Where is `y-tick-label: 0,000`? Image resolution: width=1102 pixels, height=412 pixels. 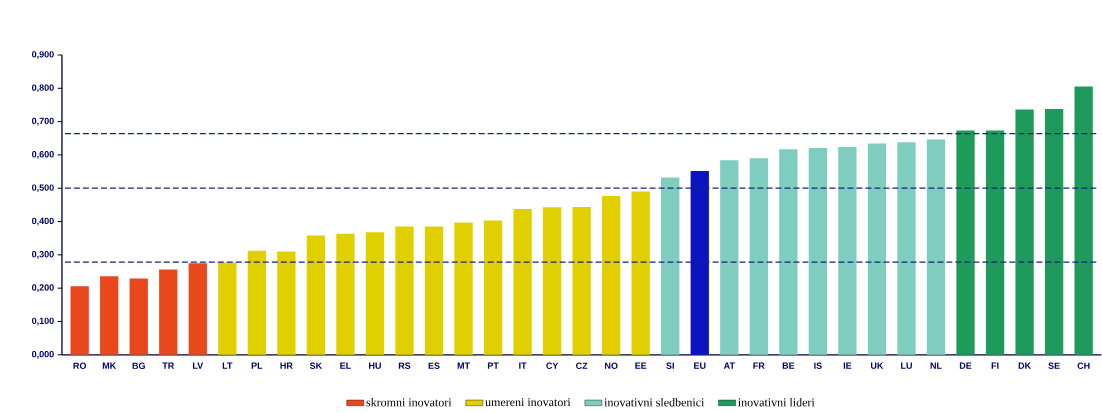
y-tick-label: 0,000 is located at coordinates (43, 355).